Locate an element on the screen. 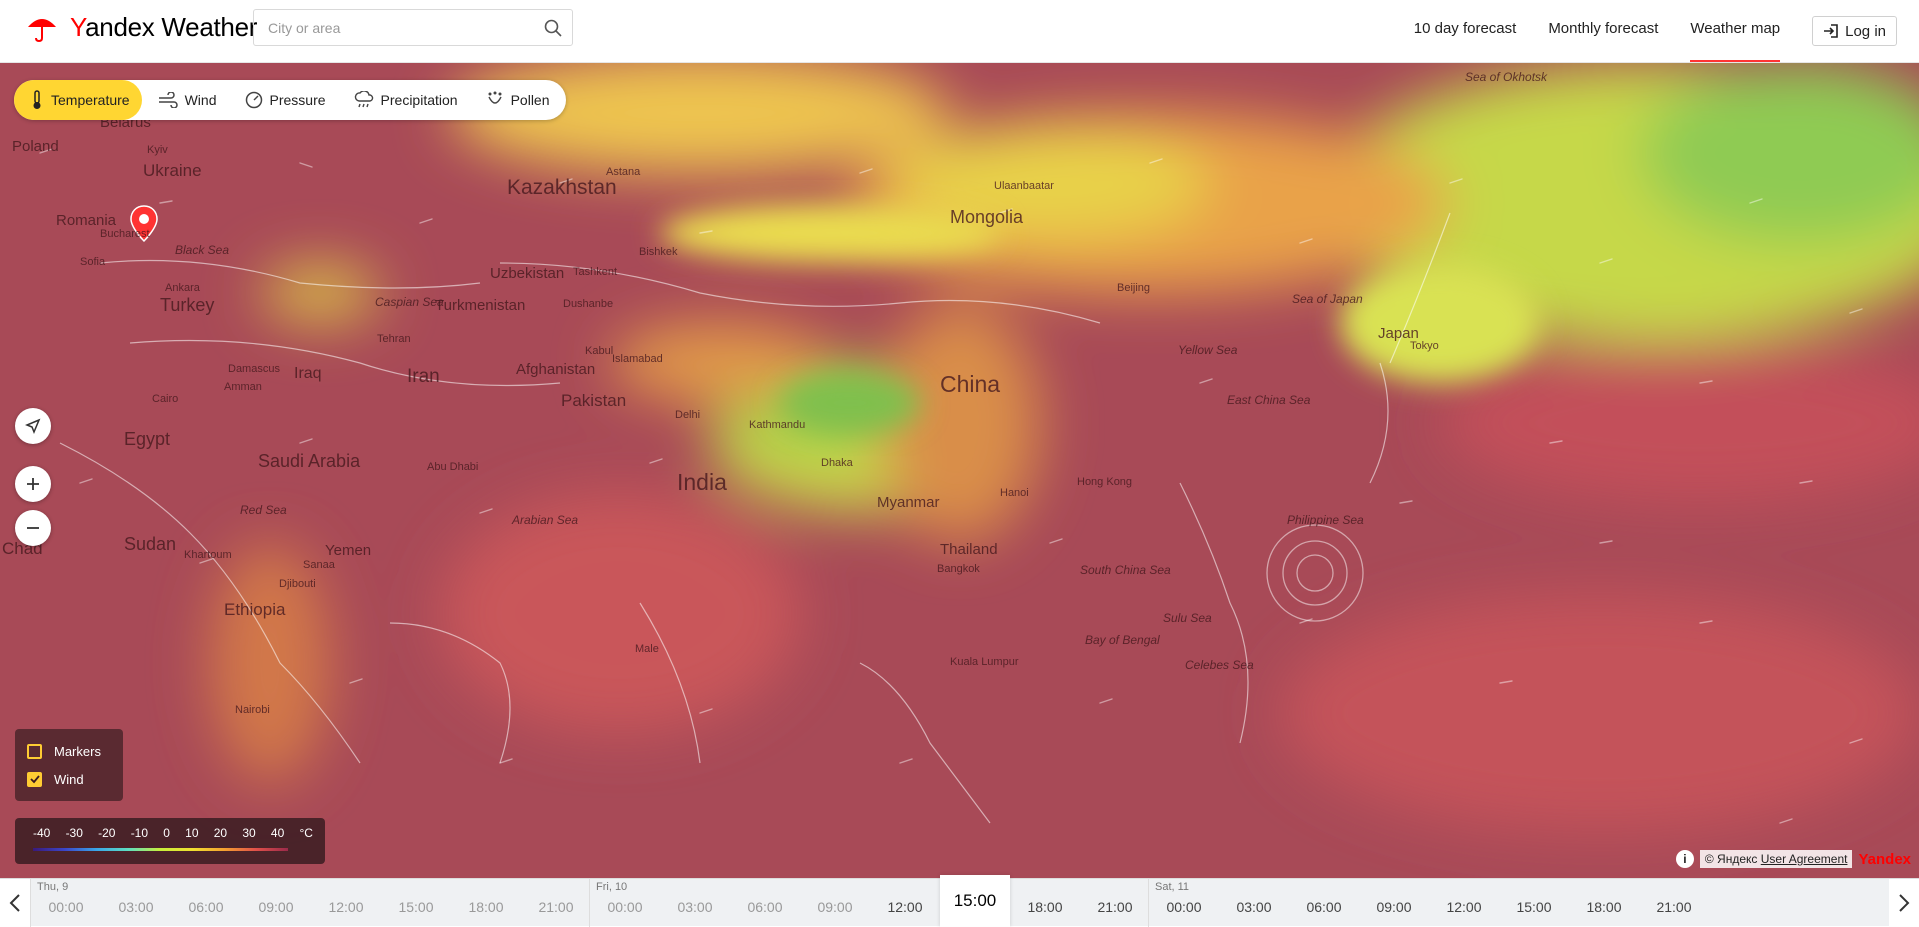 The image size is (1919, 927). checkmark-icon is located at coordinates (34, 779).